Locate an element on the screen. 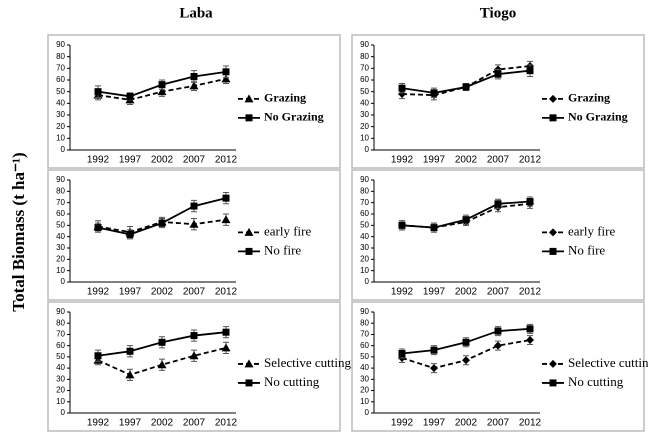 Image resolution: width=648 pixels, height=433 pixels. legend-label: early fire is located at coordinates (592, 230).